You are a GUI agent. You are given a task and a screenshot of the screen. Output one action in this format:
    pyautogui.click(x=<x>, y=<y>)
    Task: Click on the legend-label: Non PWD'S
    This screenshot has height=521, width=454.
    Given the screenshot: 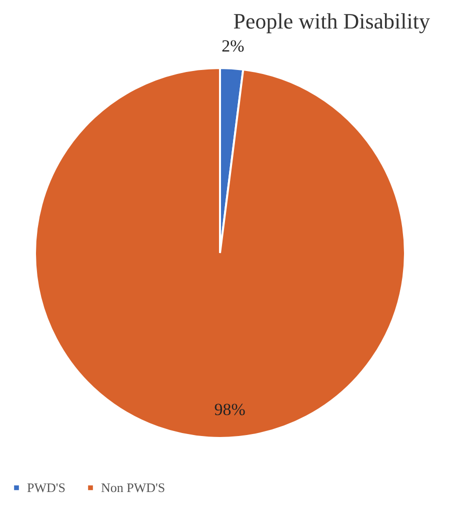 What is the action you would take?
    pyautogui.click(x=133, y=487)
    